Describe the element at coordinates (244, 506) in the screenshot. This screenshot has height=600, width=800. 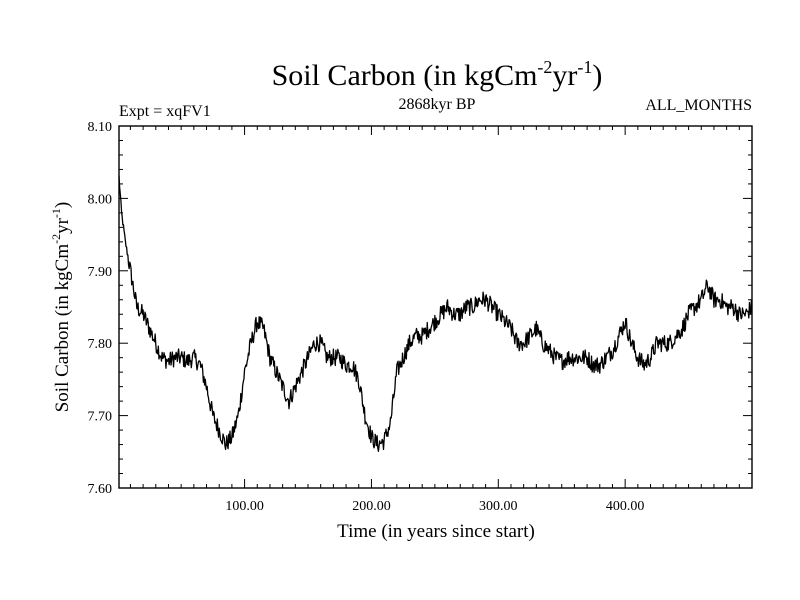
I see `x-tick-label: 100.00` at that location.